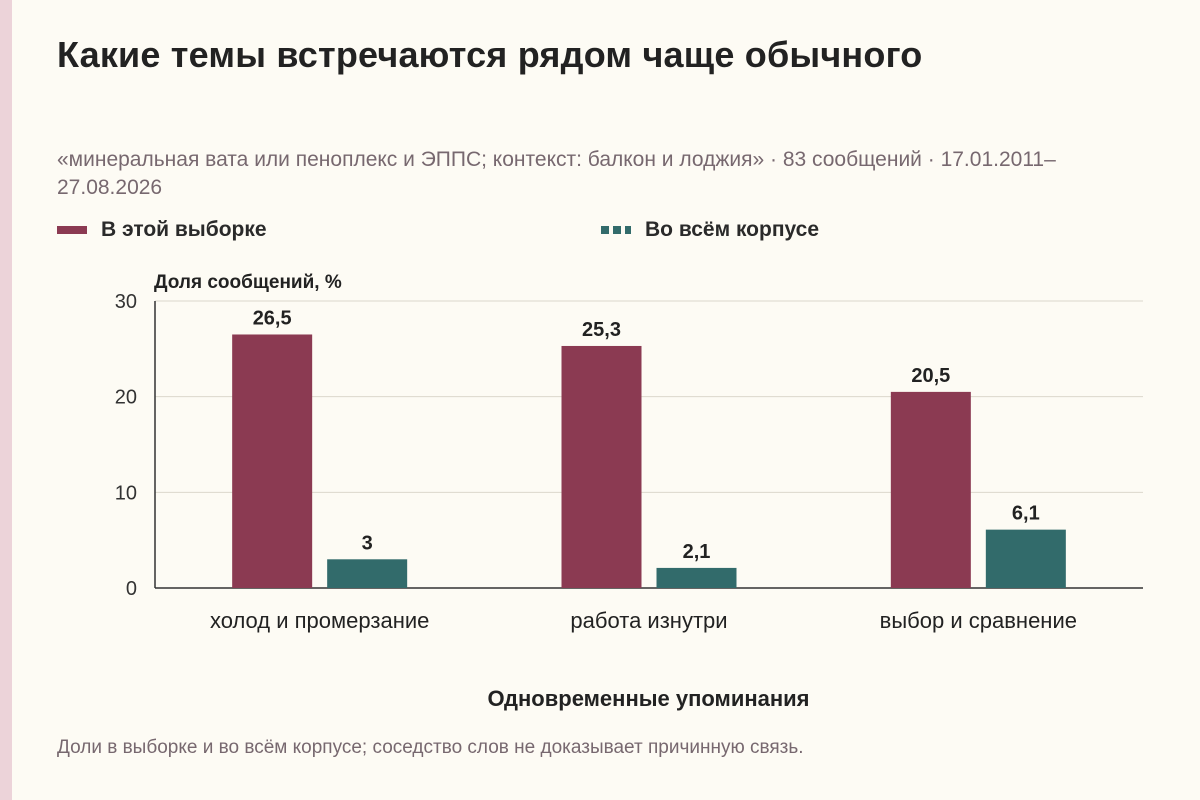 The width and height of the screenshot is (1200, 800). What do you see at coordinates (131, 589) in the screenshot?
I see `y-tick-label: 0` at bounding box center [131, 589].